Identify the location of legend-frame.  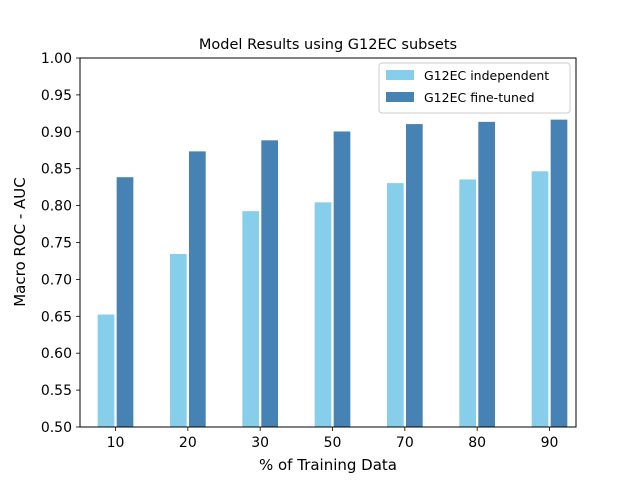
(474, 88).